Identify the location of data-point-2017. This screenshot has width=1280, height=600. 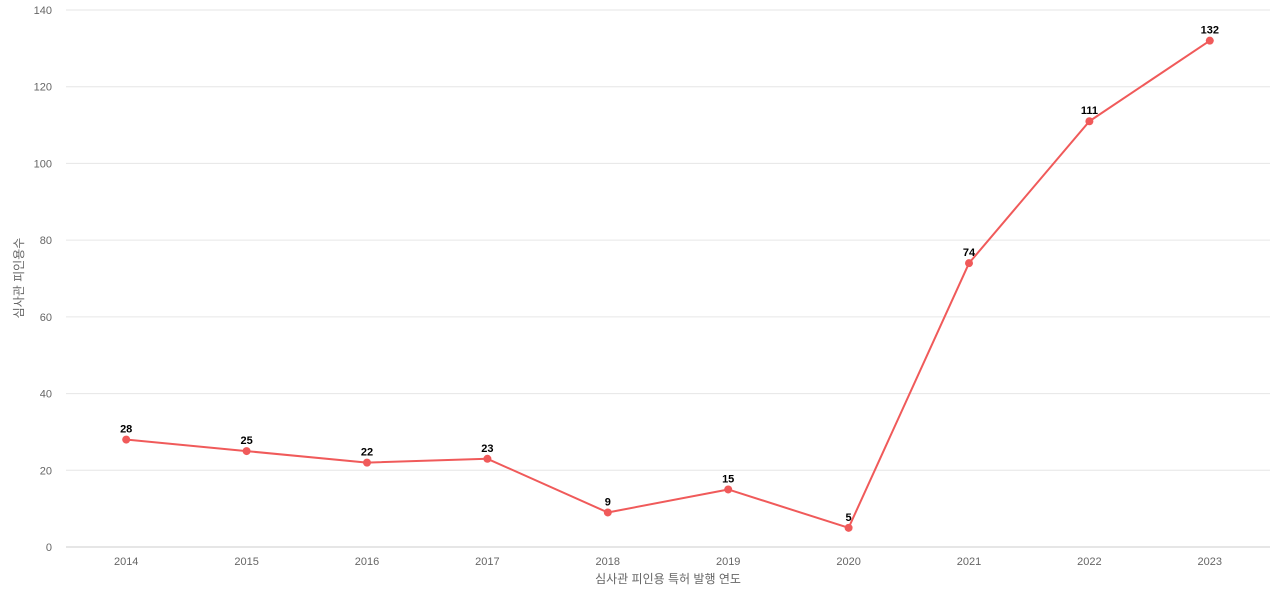
(487, 458).